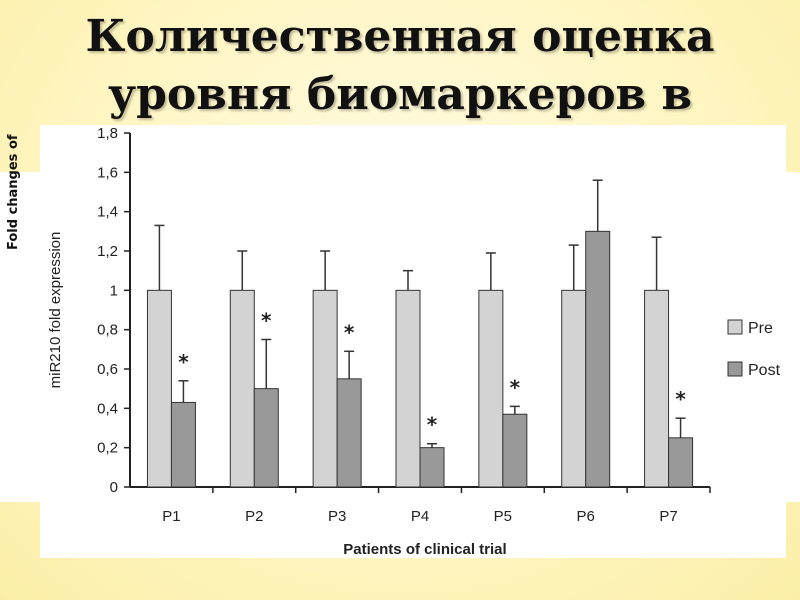 This screenshot has height=600, width=800. Describe the element at coordinates (491, 388) in the screenshot. I see `bar-pre-p5` at that location.